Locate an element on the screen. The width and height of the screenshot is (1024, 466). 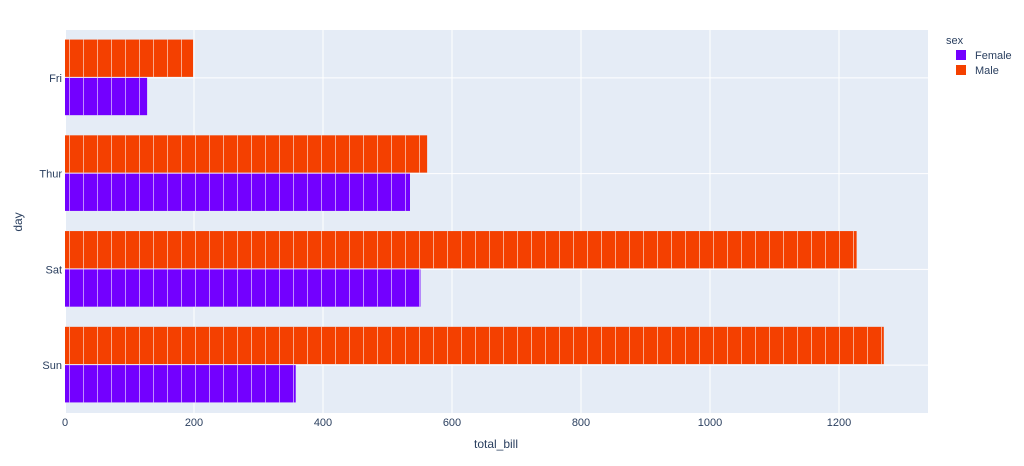
y-tick-label: Thur is located at coordinates (50, 175).